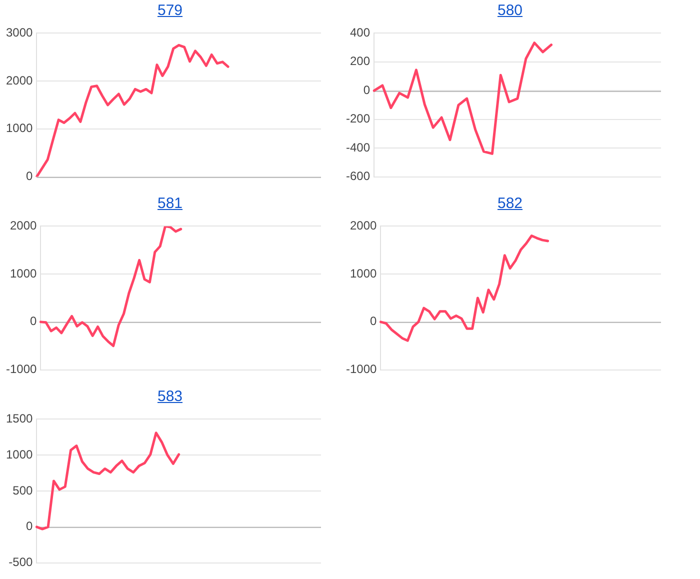 Image resolution: width=700 pixels, height=579 pixels. Describe the element at coordinates (20, 33) in the screenshot. I see `y-tick-label: 3000` at that location.